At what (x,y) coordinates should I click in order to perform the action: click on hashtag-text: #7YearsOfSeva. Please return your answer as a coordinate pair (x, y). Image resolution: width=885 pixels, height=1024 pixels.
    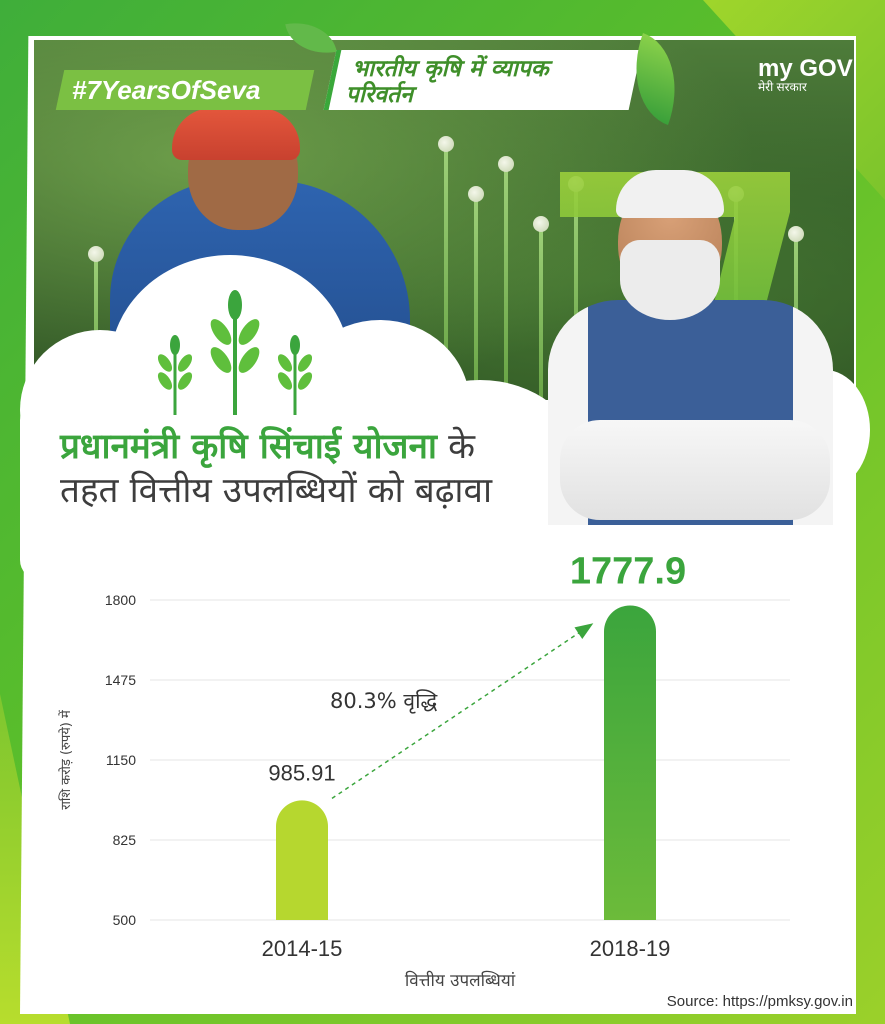
    Looking at the image, I should click on (166, 90).